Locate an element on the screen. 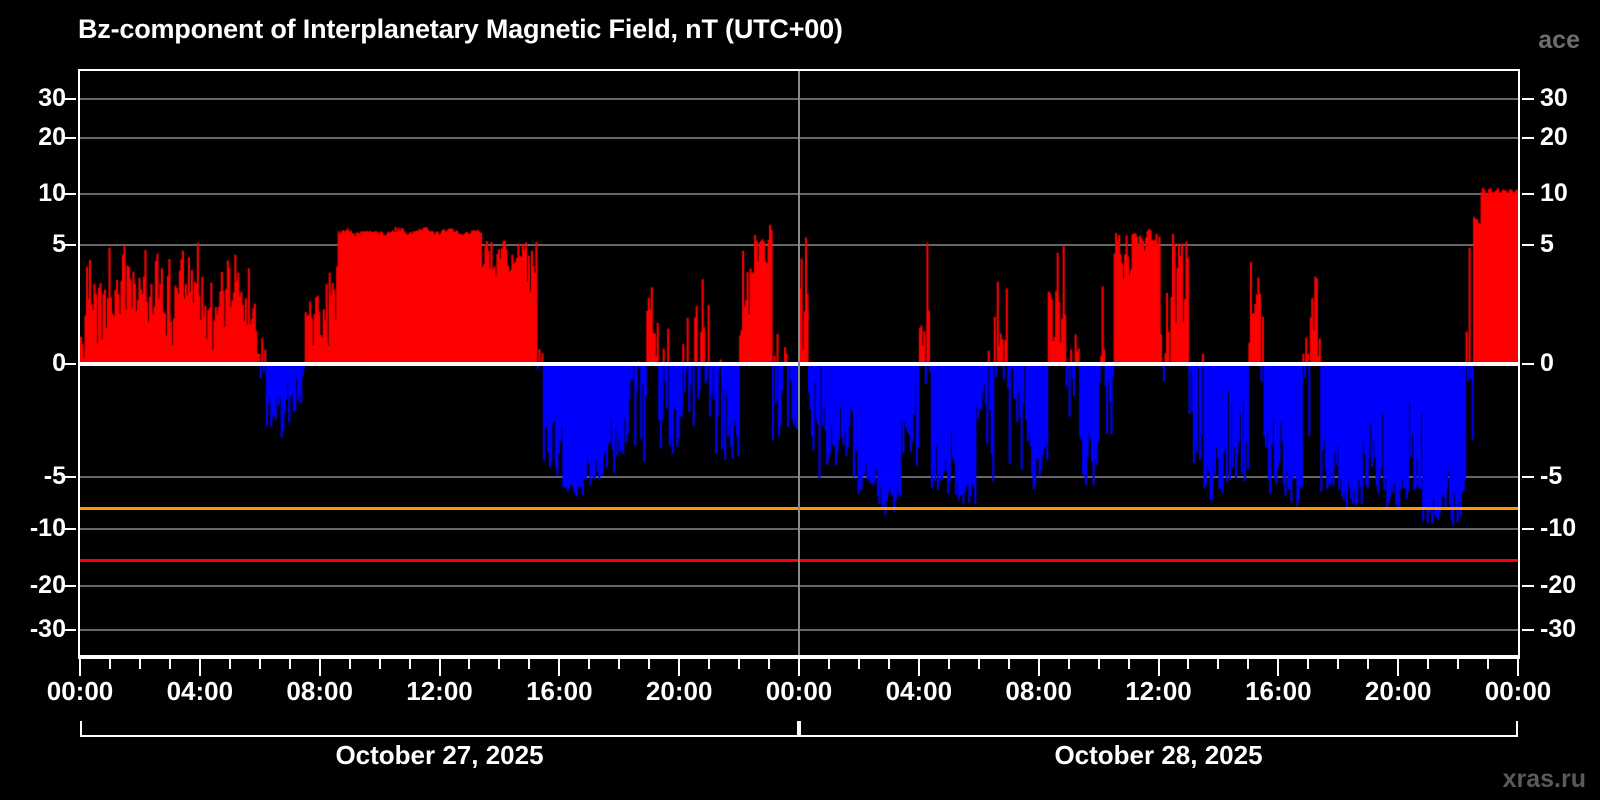 This screenshot has height=800, width=1600. x-tick-label-3: 12:00 is located at coordinates (439, 691).